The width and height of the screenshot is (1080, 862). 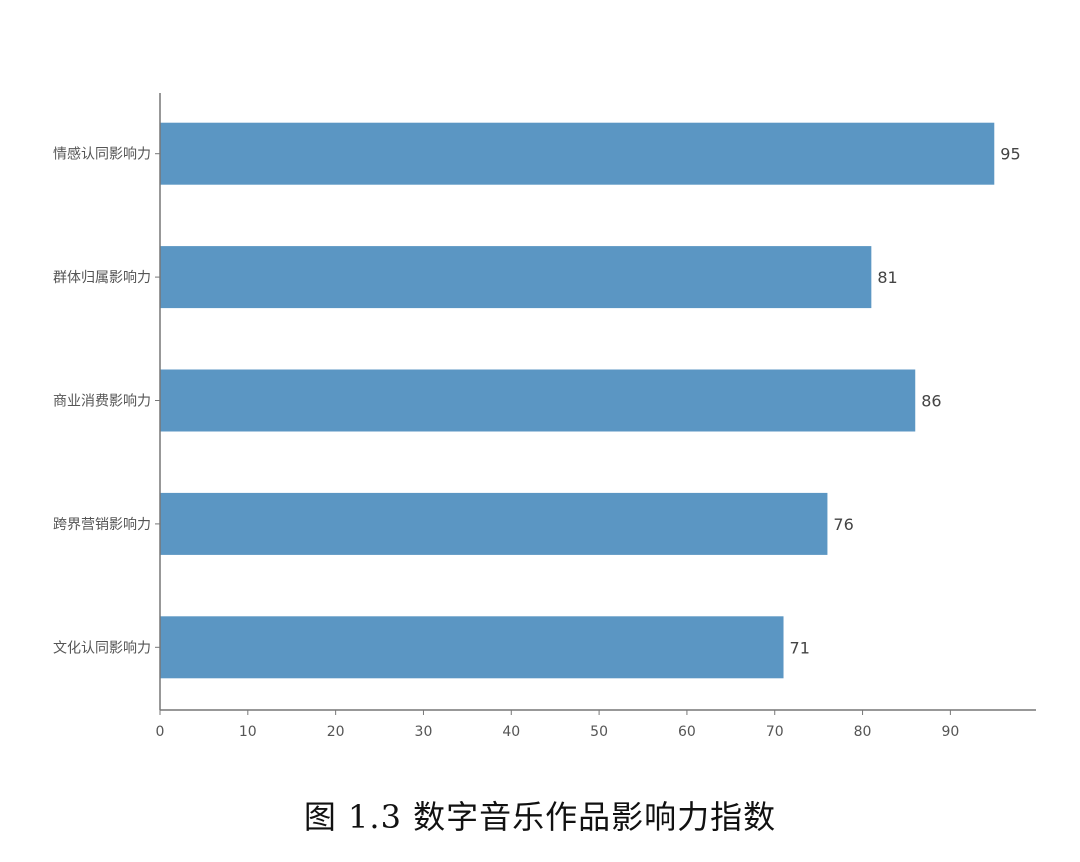 What do you see at coordinates (1010, 154) in the screenshot?
I see `data-label: 95` at bounding box center [1010, 154].